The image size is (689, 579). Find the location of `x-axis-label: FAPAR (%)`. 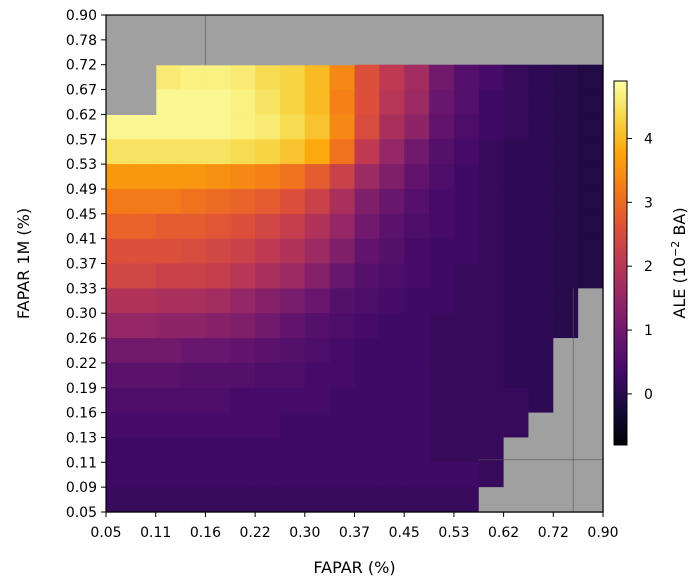

x-axis-label: FAPAR (%) is located at coordinates (354, 567).